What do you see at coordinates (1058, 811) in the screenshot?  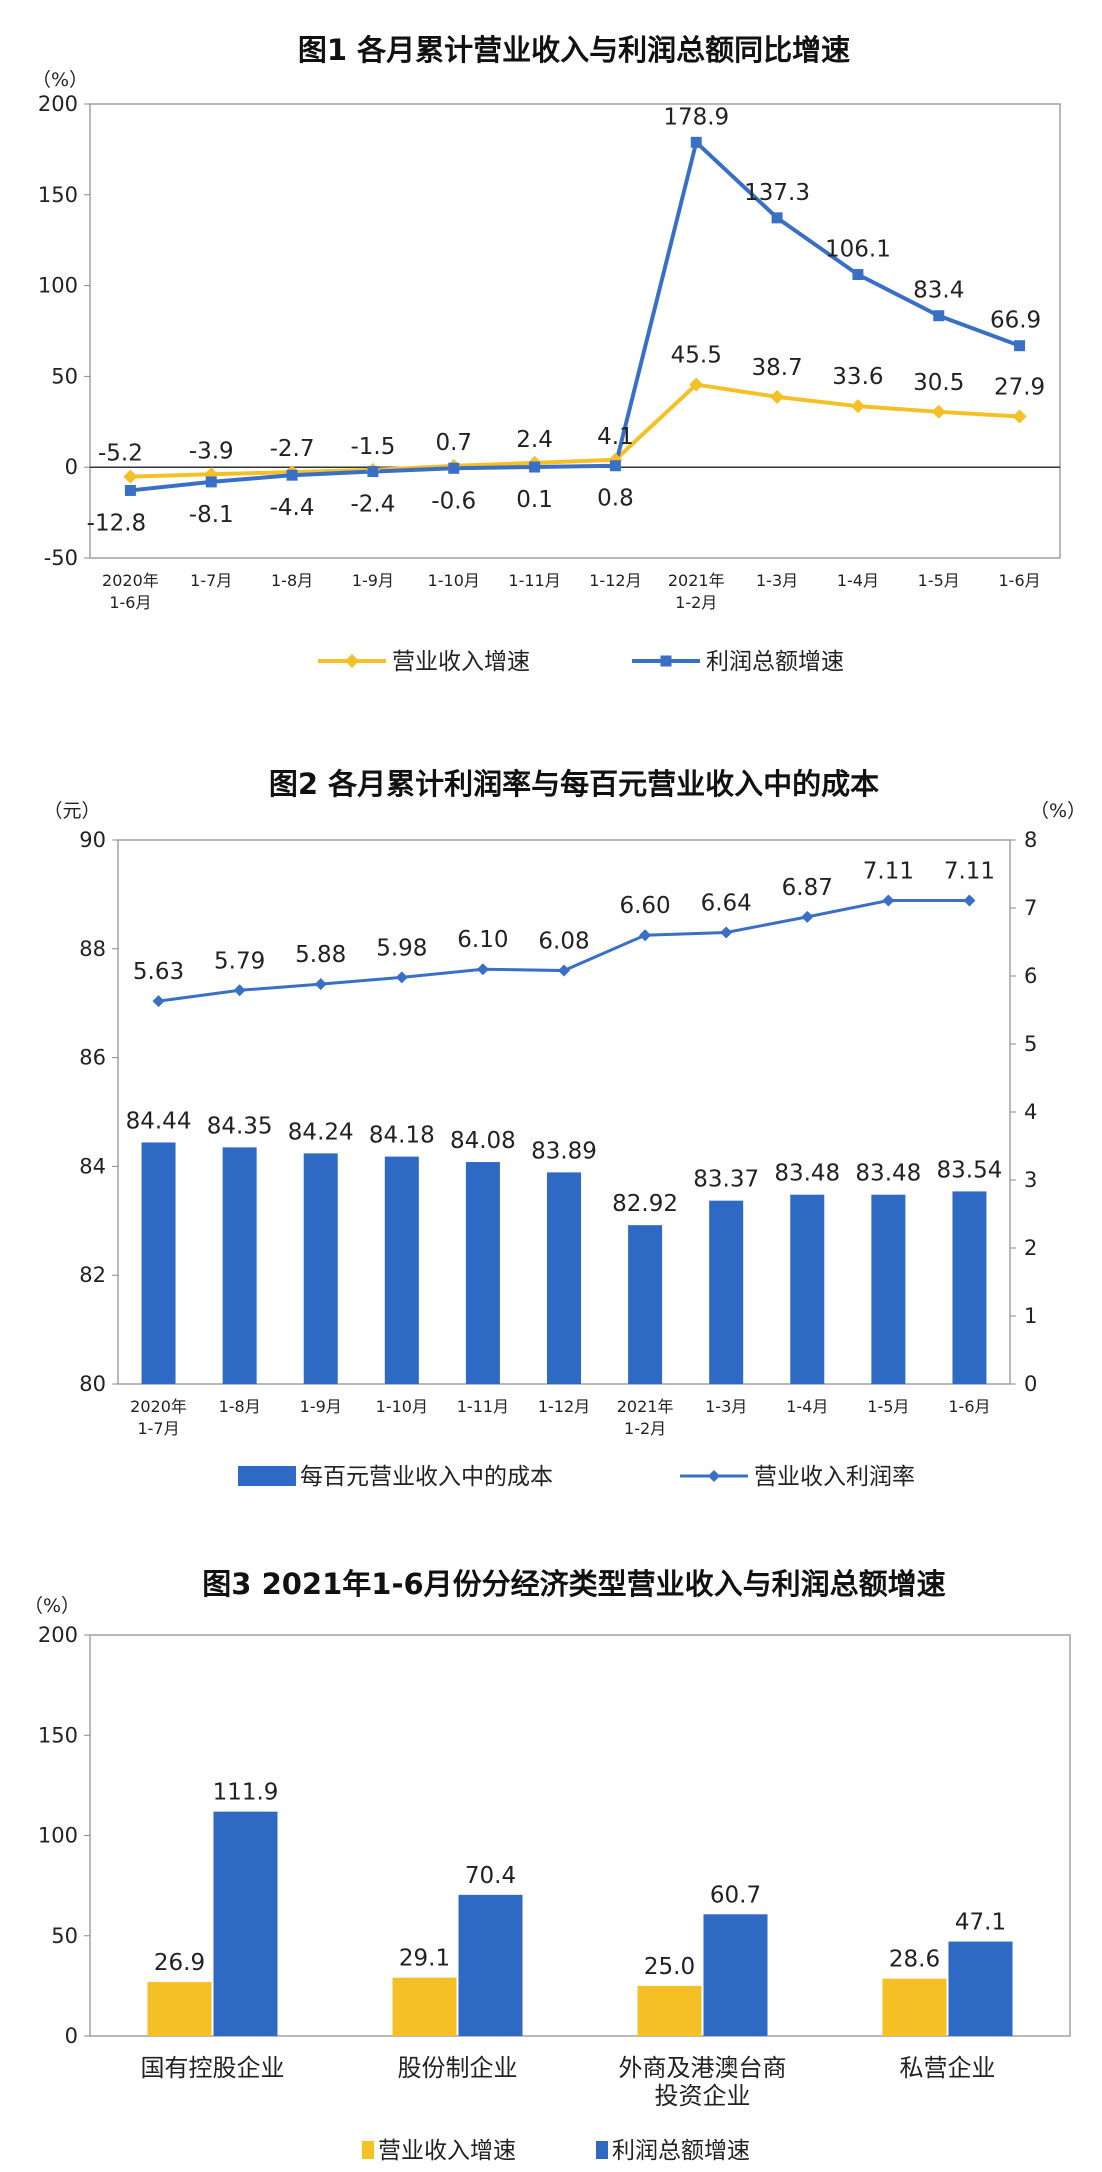 I see `chart2-y2-unit: （%）` at bounding box center [1058, 811].